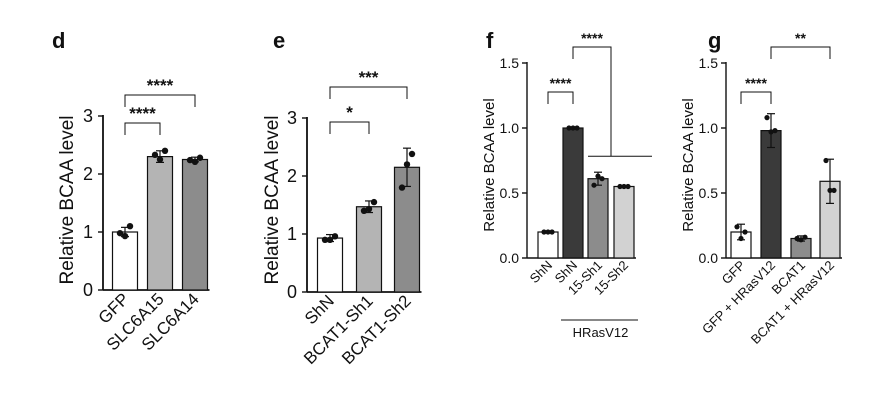 The height and width of the screenshot is (417, 876). What do you see at coordinates (490, 40) in the screenshot?
I see `panel-letter-f: f` at bounding box center [490, 40].